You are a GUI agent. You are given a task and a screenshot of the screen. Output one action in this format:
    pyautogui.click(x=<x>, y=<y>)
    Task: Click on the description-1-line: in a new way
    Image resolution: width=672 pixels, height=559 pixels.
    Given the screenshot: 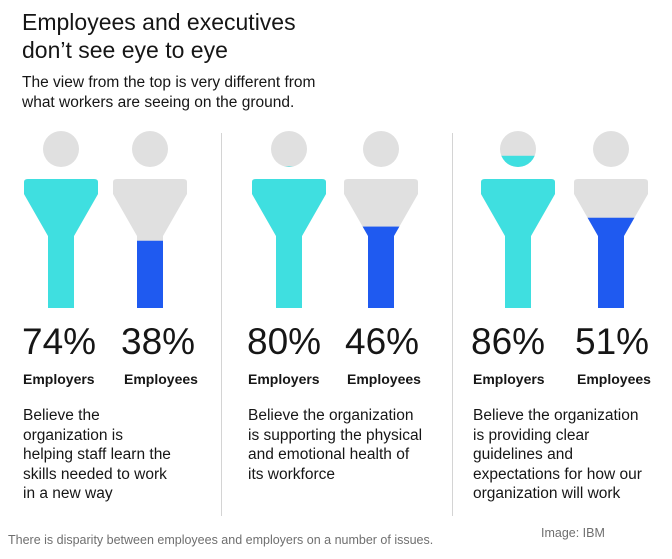 What is the action you would take?
    pyautogui.click(x=68, y=493)
    